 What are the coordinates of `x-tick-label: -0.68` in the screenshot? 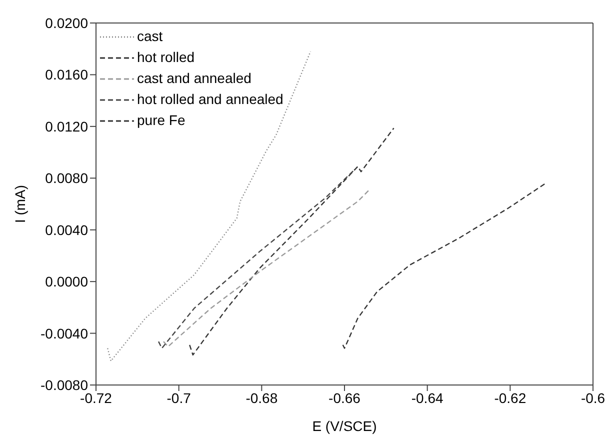 It's located at (262, 398).